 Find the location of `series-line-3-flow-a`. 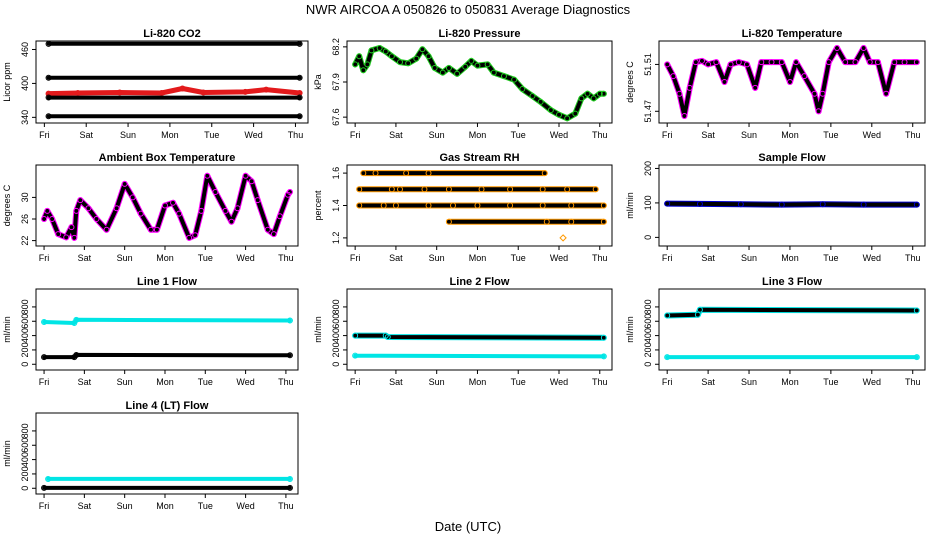

series-line-3-flow-a is located at coordinates (792, 312).